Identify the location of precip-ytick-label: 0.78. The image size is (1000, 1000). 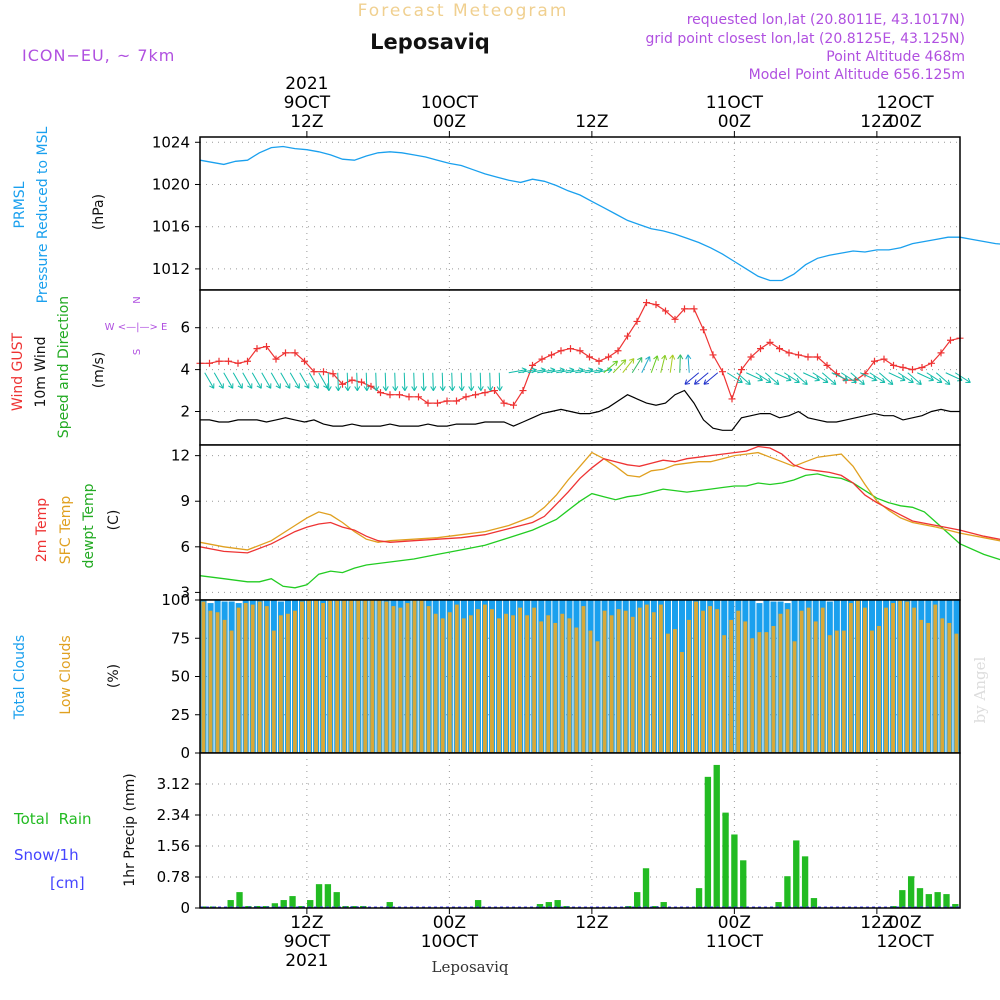
(173, 877).